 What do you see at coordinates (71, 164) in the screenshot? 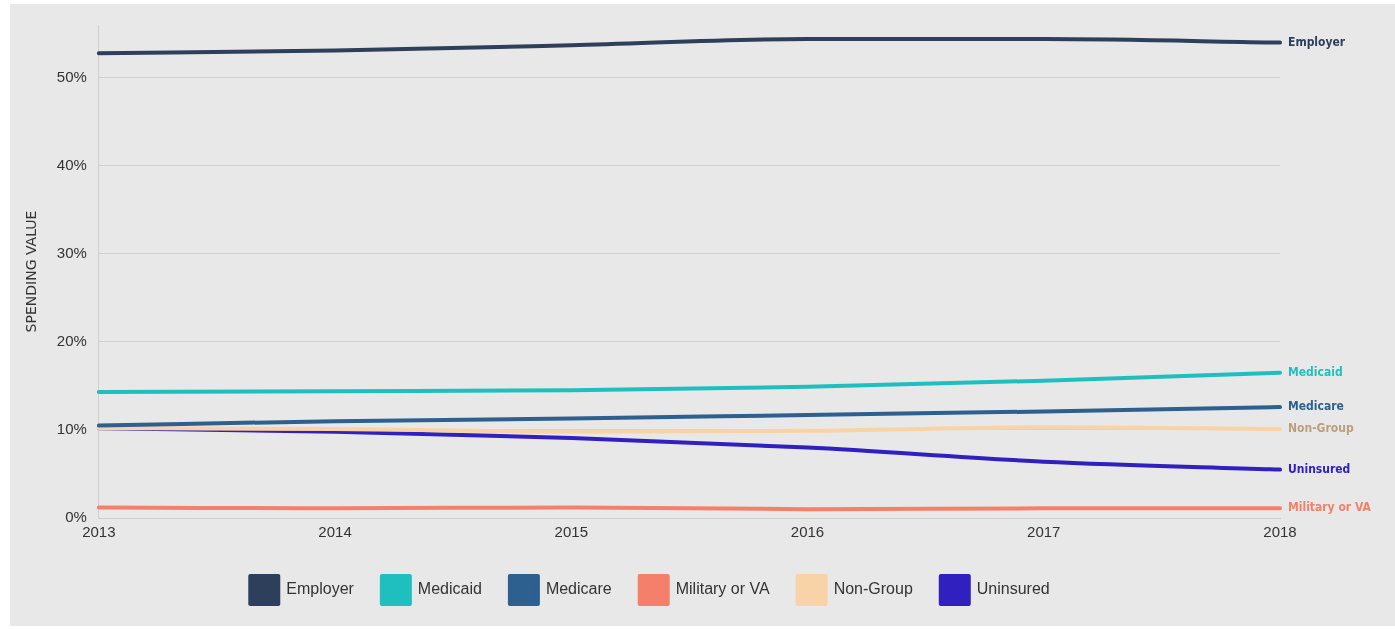
I see `y-tick-label: 40%` at bounding box center [71, 164].